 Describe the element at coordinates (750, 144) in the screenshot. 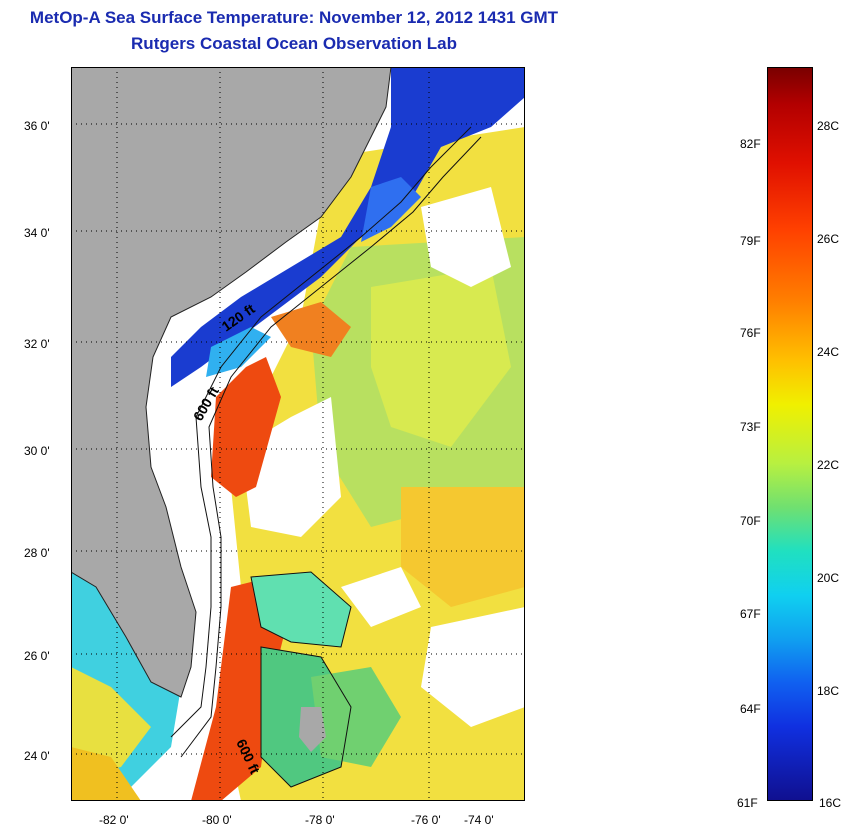

I see `colorbar-label-82F: 82F` at that location.